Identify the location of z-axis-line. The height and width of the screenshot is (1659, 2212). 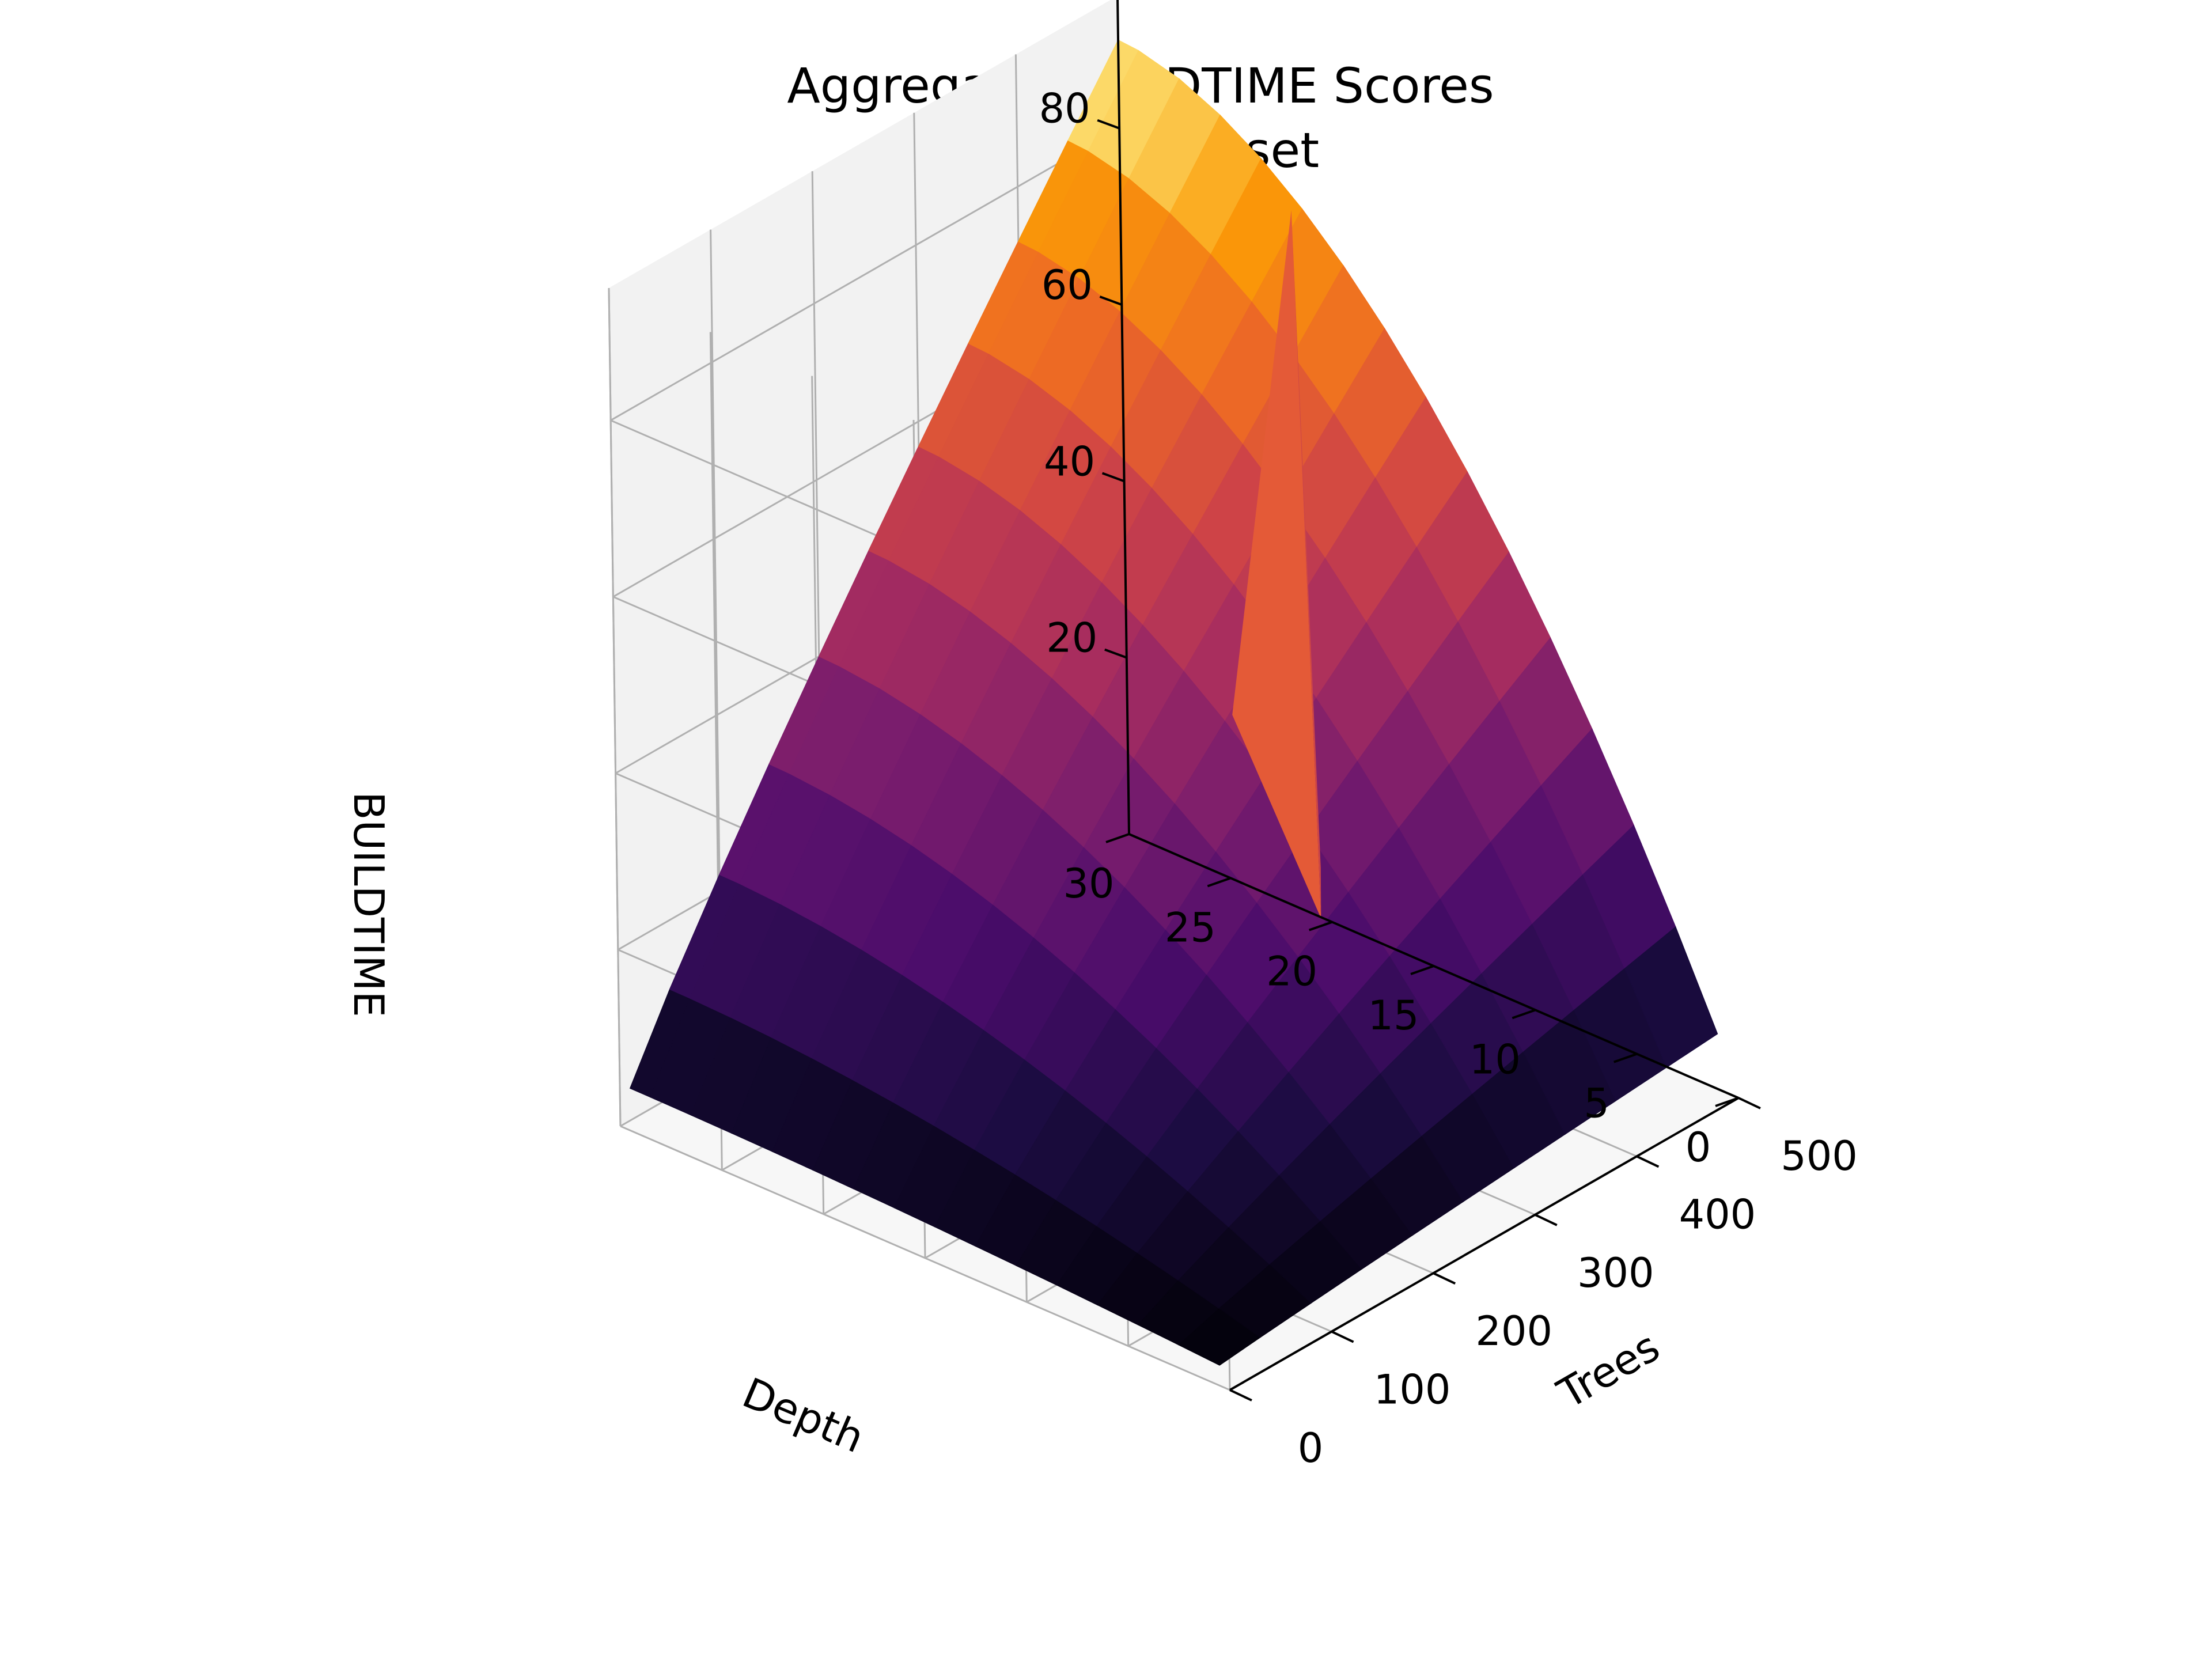
(1123, 417).